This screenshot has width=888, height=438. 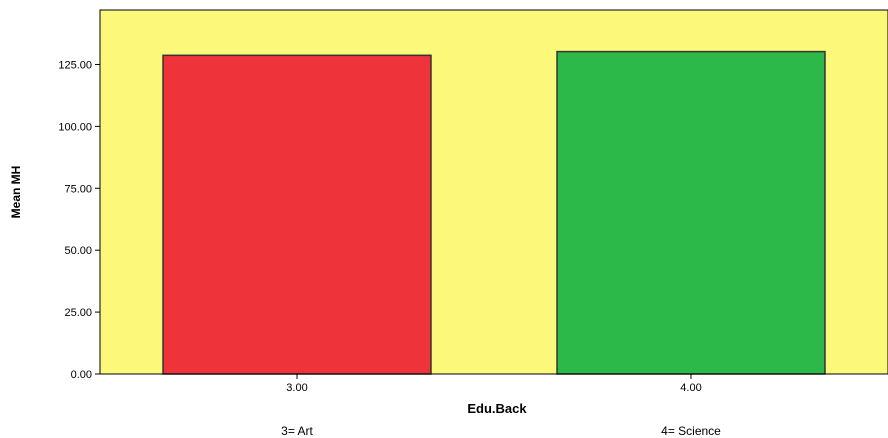 What do you see at coordinates (78, 313) in the screenshot?
I see `y-tick-label: 25.00` at bounding box center [78, 313].